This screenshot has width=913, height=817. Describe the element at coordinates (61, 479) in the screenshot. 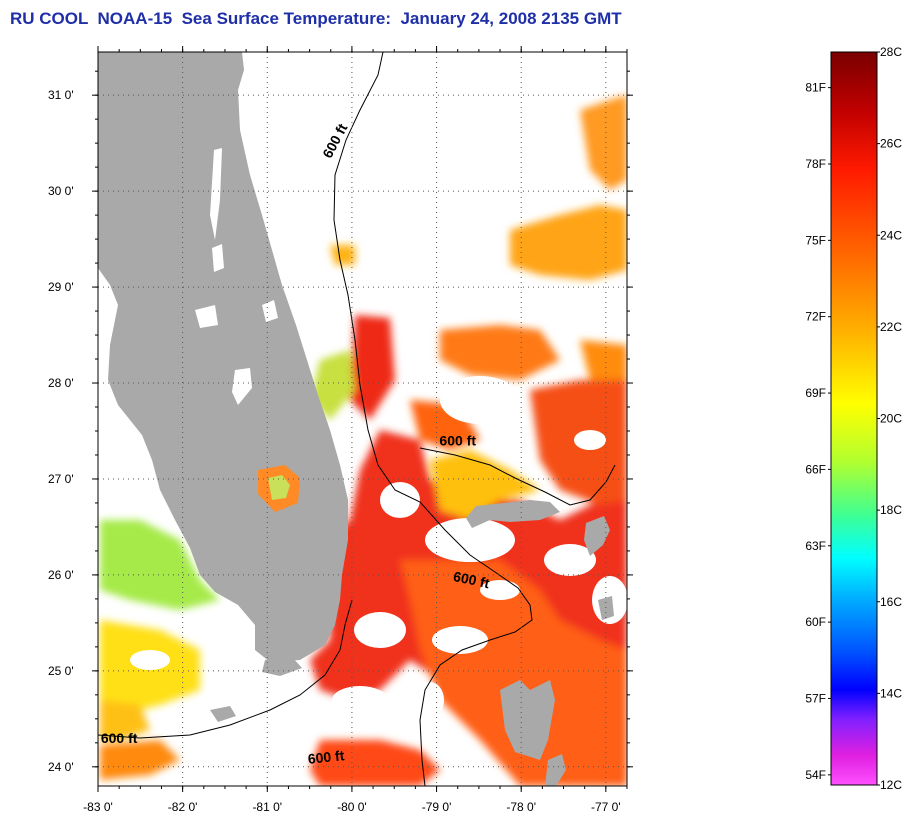

I see `lat-tick-label: 27 0'` at that location.